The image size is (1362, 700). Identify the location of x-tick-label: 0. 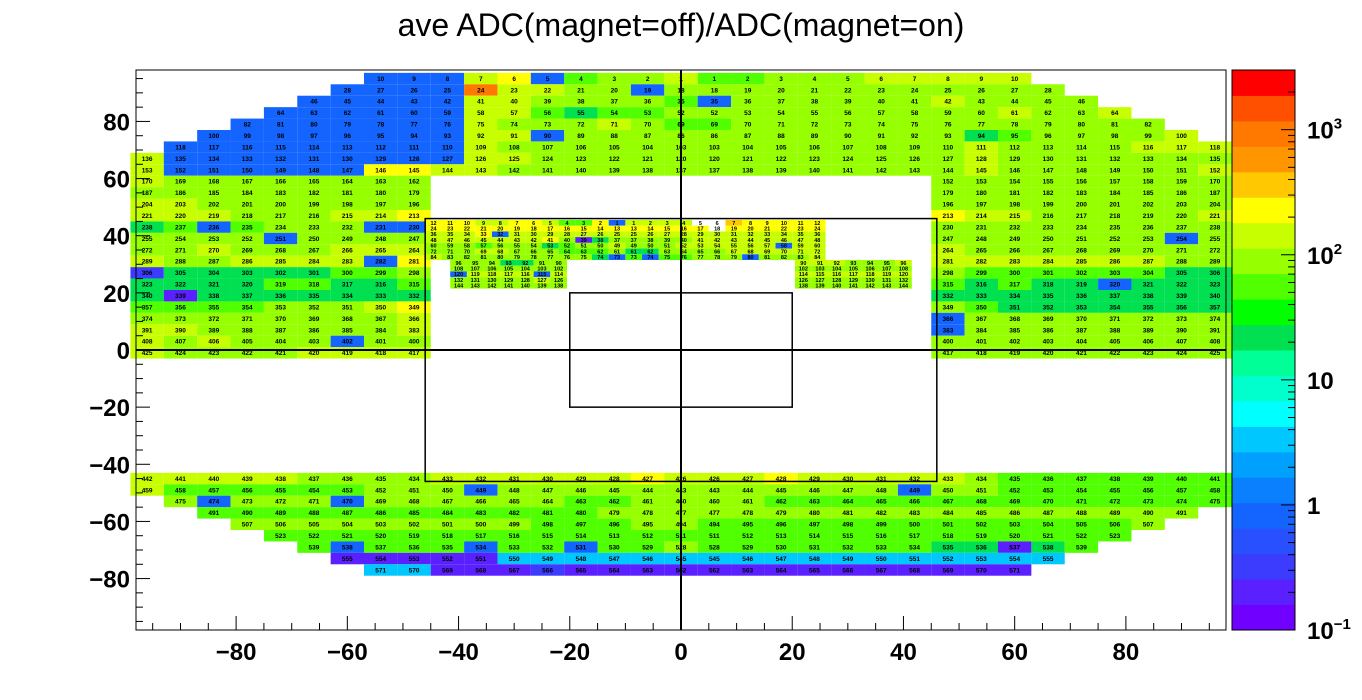
(680, 652).